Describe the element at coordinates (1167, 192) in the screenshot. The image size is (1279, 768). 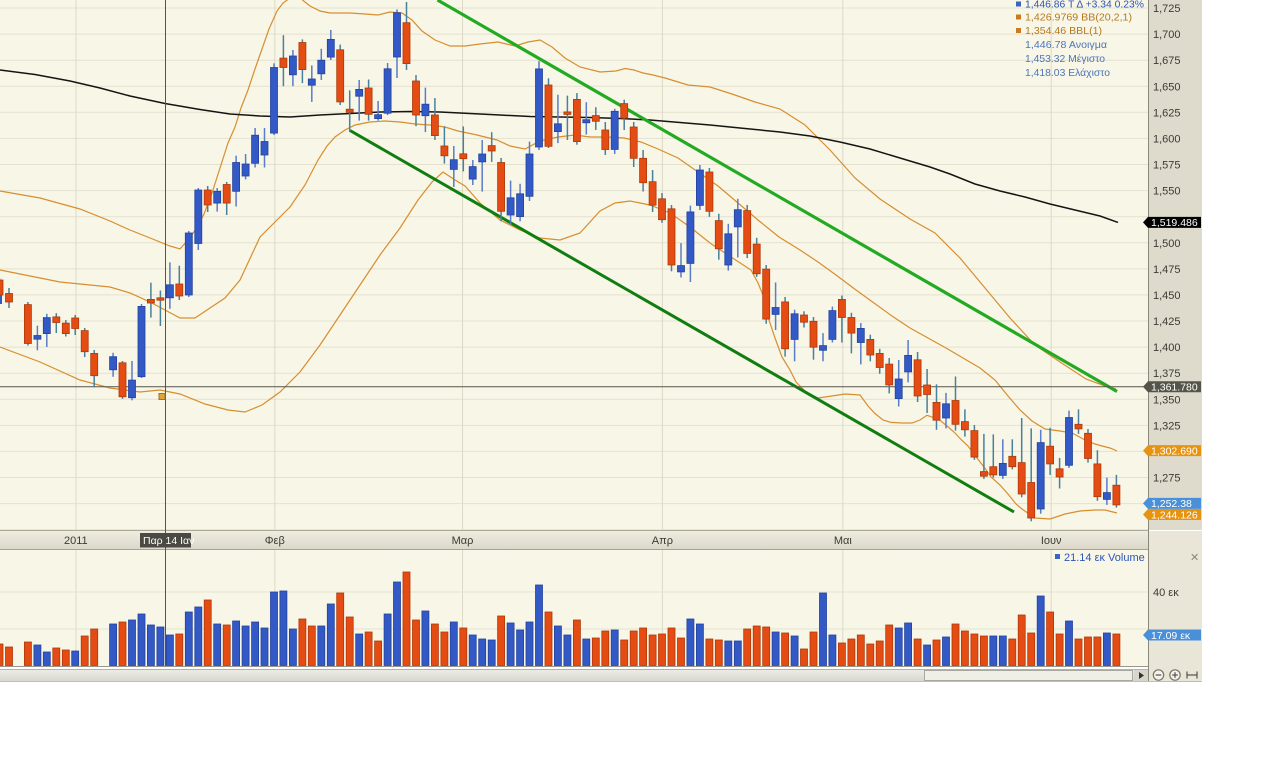
I see `svg-text: 1,550` at that location.